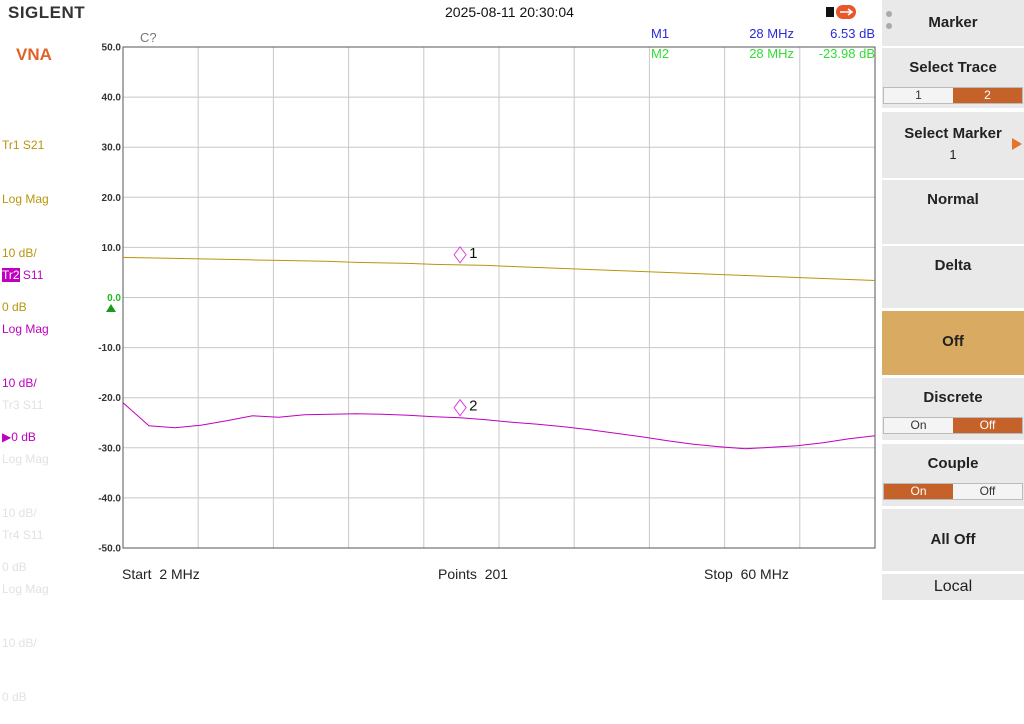  I want to click on option: 2, so click(987, 95).